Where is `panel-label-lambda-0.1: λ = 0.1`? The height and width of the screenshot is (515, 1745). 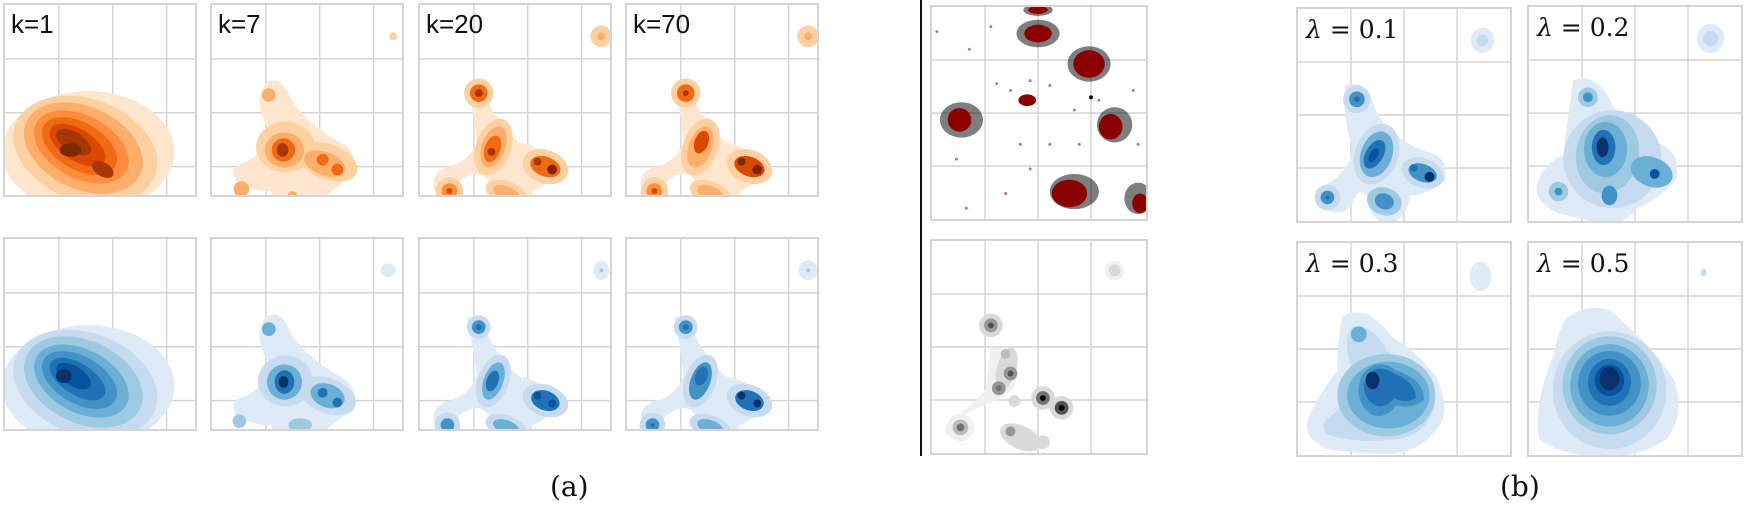 panel-label-lambda-0.1: λ = 0.1 is located at coordinates (1352, 29).